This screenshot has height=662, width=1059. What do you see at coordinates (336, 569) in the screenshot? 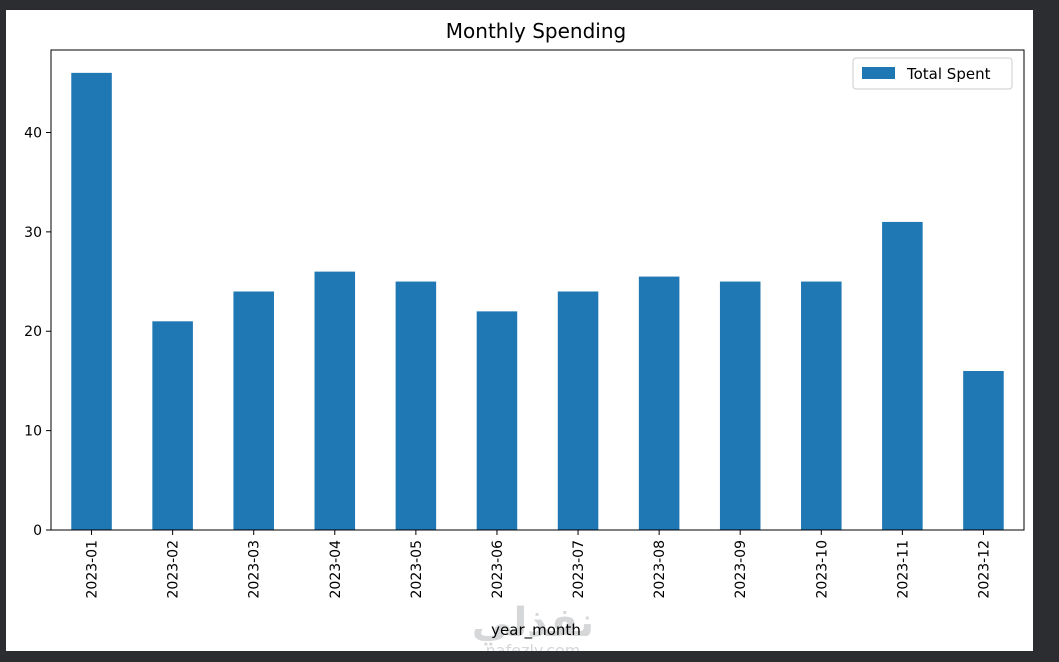
I see `x-tick-label: 2023-04` at bounding box center [336, 569].